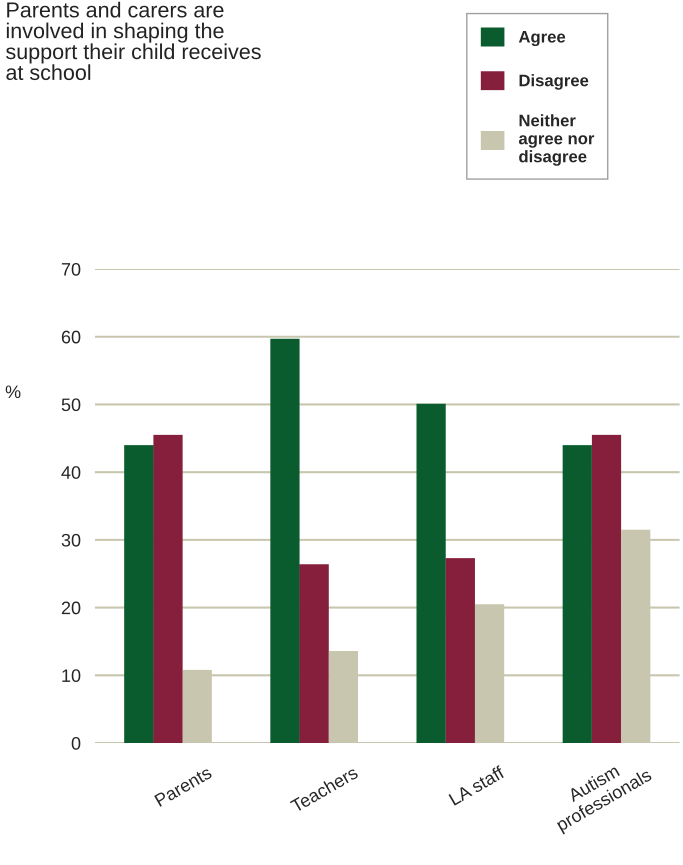 This screenshot has width=683, height=865. I want to click on legend-label: Agree, so click(542, 38).